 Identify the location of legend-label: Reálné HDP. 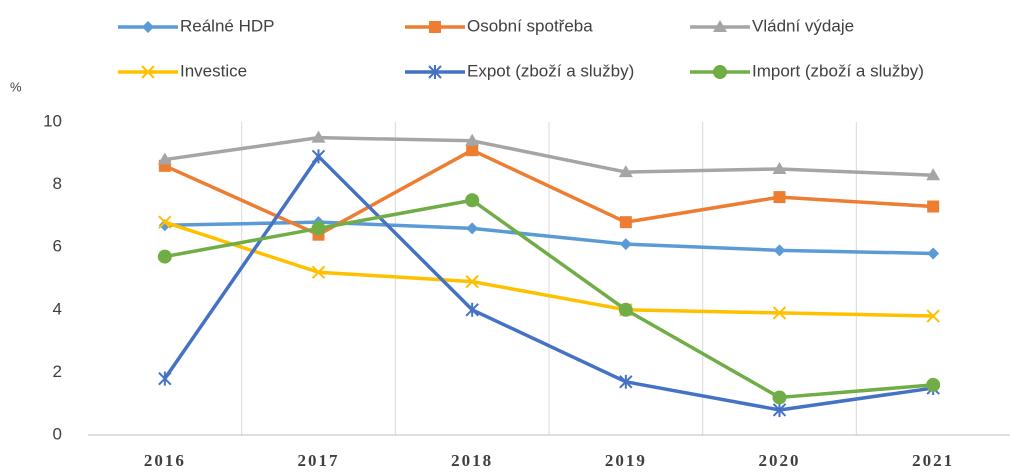
(227, 25).